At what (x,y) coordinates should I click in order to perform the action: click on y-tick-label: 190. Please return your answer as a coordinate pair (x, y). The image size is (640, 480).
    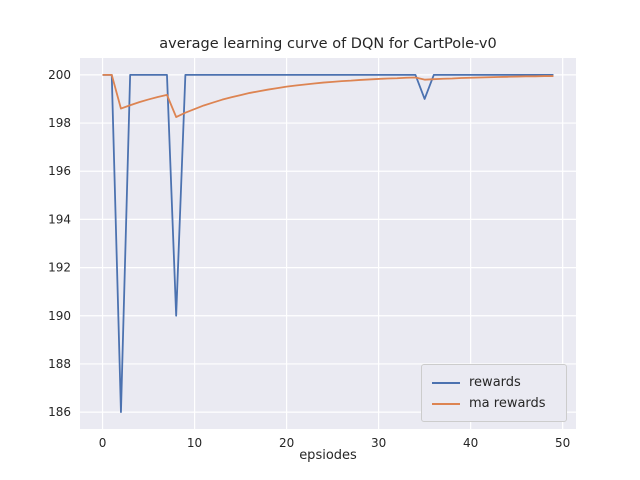
    Looking at the image, I should click on (59, 316).